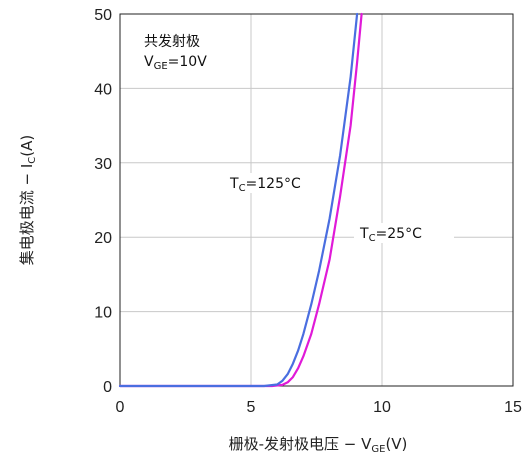 This screenshot has width=529, height=463. I want to click on y-tick-label: 20, so click(103, 238).